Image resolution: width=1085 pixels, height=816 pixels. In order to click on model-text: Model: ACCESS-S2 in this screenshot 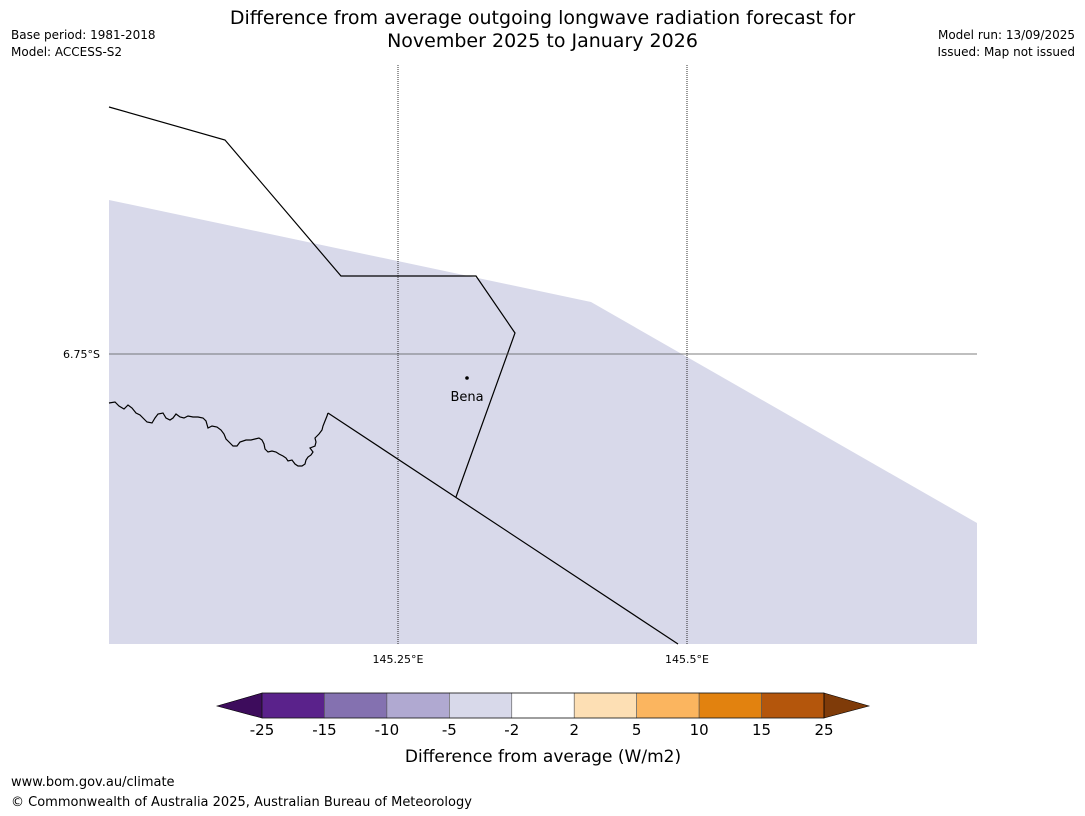, I will do `click(67, 52)`.